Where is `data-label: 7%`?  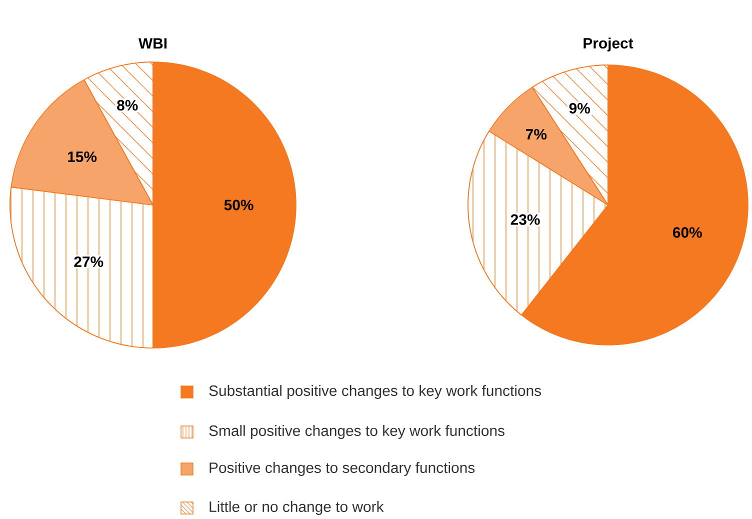 data-label: 7% is located at coordinates (536, 134).